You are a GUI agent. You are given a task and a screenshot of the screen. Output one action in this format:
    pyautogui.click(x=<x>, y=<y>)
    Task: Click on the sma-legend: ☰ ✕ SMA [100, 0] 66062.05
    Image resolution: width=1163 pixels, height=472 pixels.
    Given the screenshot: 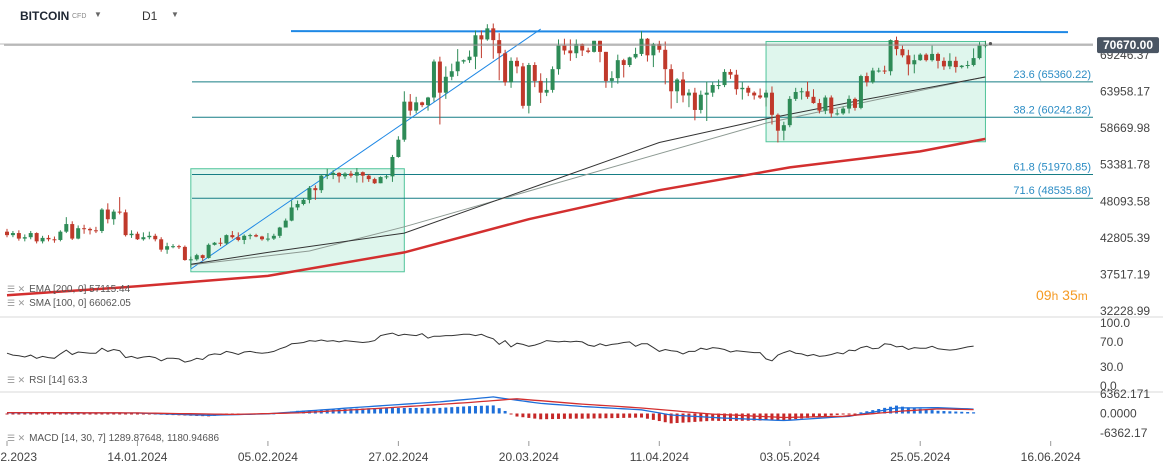 What is the action you would take?
    pyautogui.click(x=69, y=303)
    